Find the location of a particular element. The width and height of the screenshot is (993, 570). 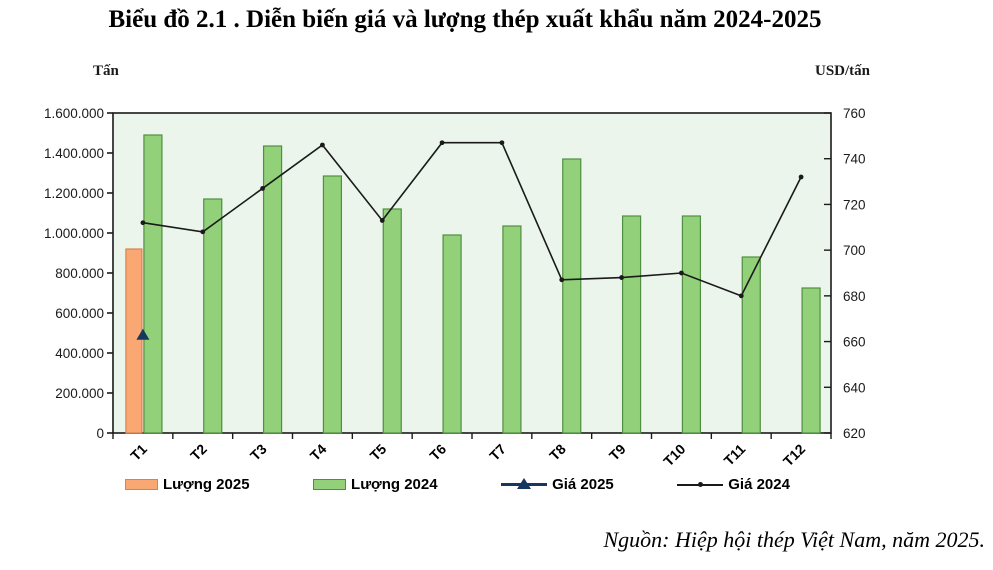

svg-text: 660 is located at coordinates (854, 342).